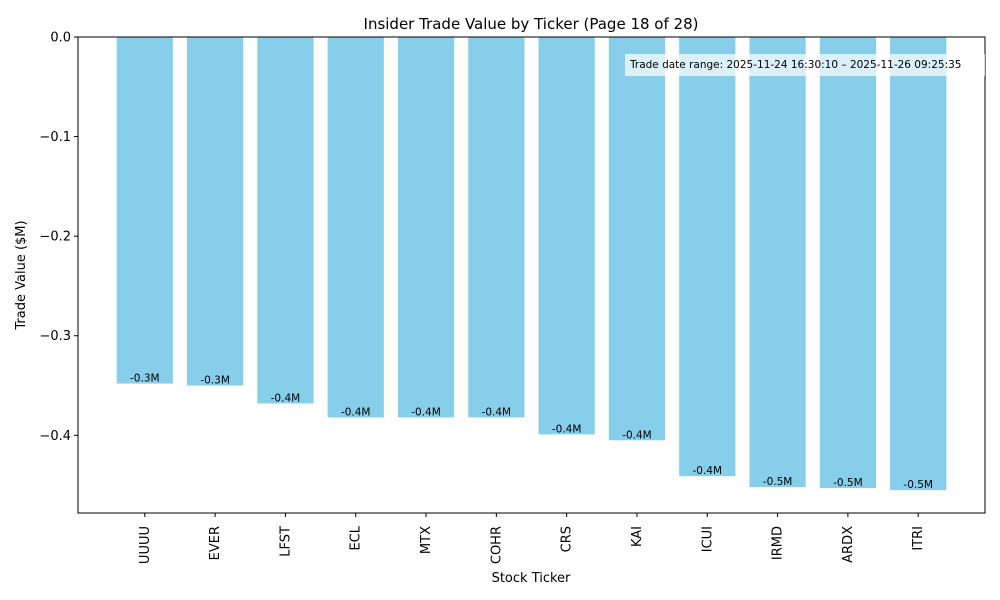 The width and height of the screenshot is (1000, 600). Describe the element at coordinates (707, 539) in the screenshot. I see `x-tick-label: ICUI` at that location.